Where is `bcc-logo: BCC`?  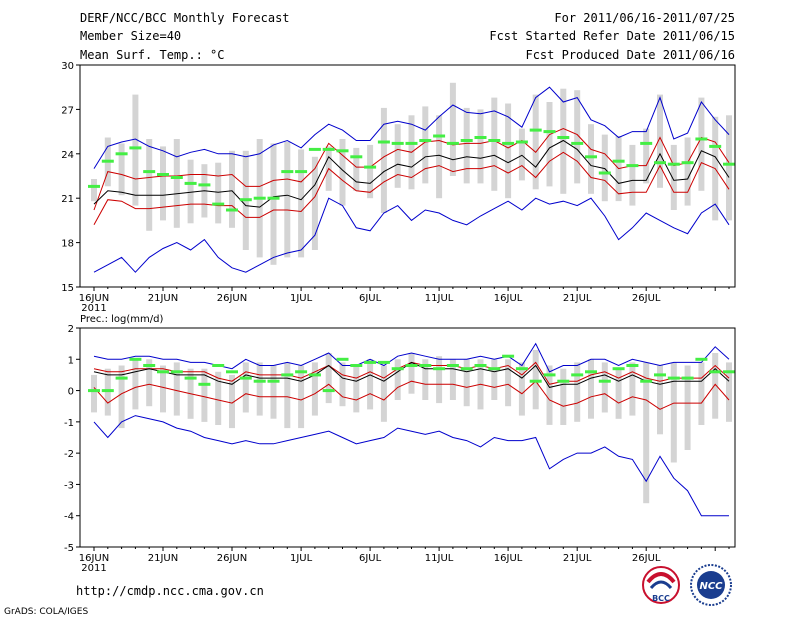
bcc-logo: BCC is located at coordinates (661, 585).